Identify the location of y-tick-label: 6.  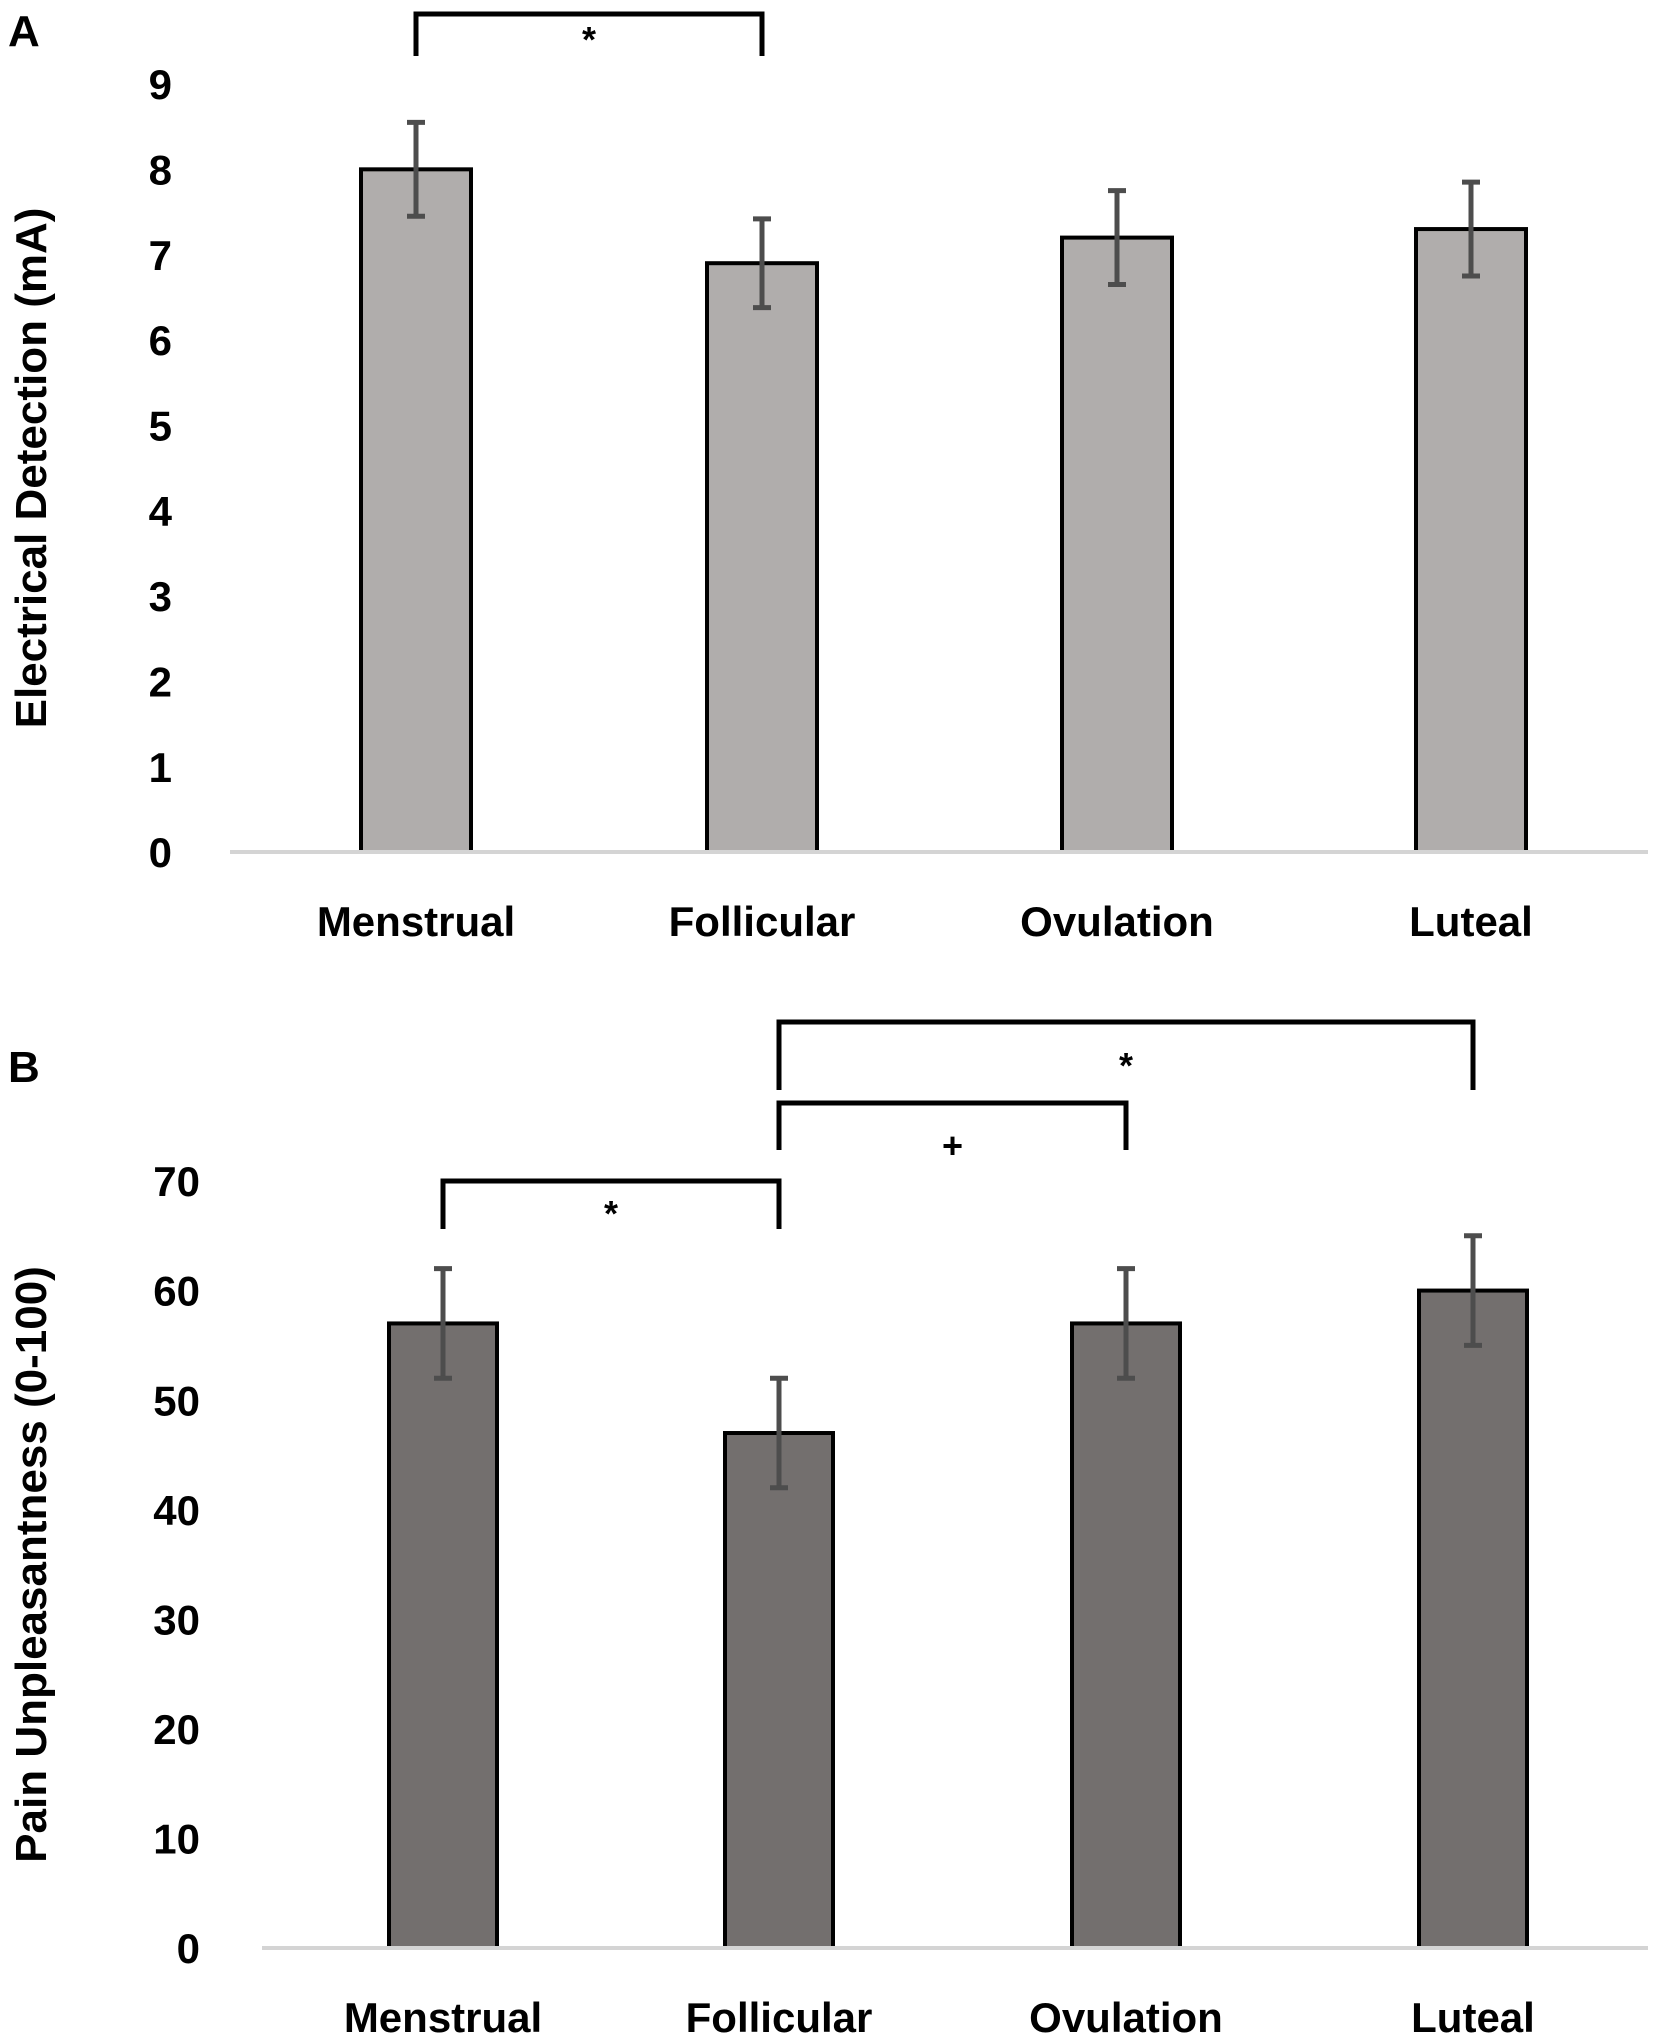
(160, 340).